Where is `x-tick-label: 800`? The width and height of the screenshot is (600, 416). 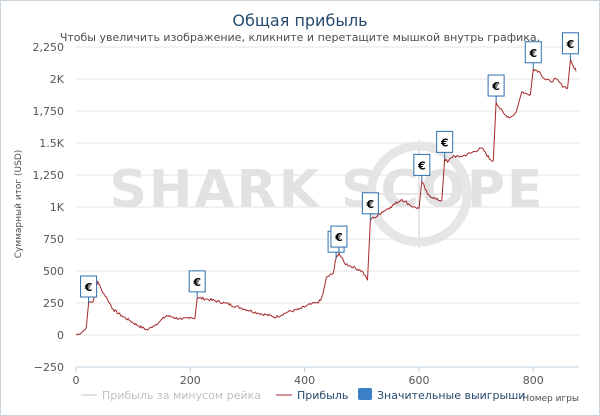 x-tick-label: 800 is located at coordinates (533, 380).